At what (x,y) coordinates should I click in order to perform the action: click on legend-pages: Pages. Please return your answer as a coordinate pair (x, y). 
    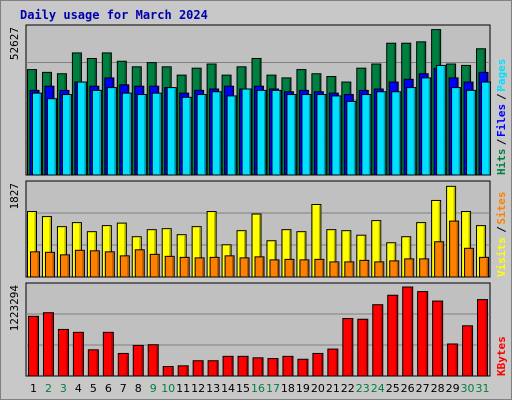
    Looking at the image, I should click on (501, 75).